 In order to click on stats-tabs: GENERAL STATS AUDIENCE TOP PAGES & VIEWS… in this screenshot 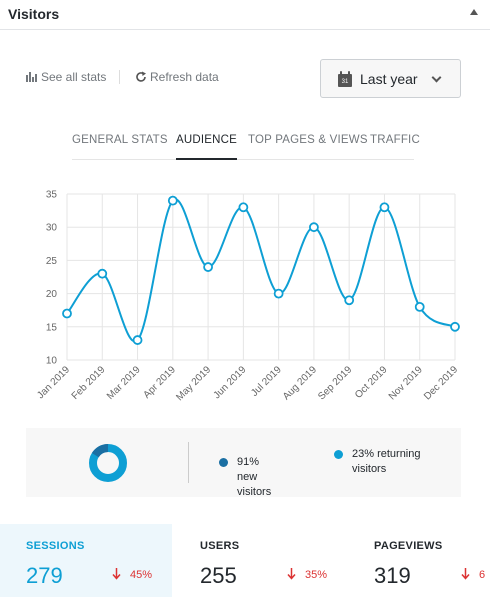, I will do `click(246, 147)`.